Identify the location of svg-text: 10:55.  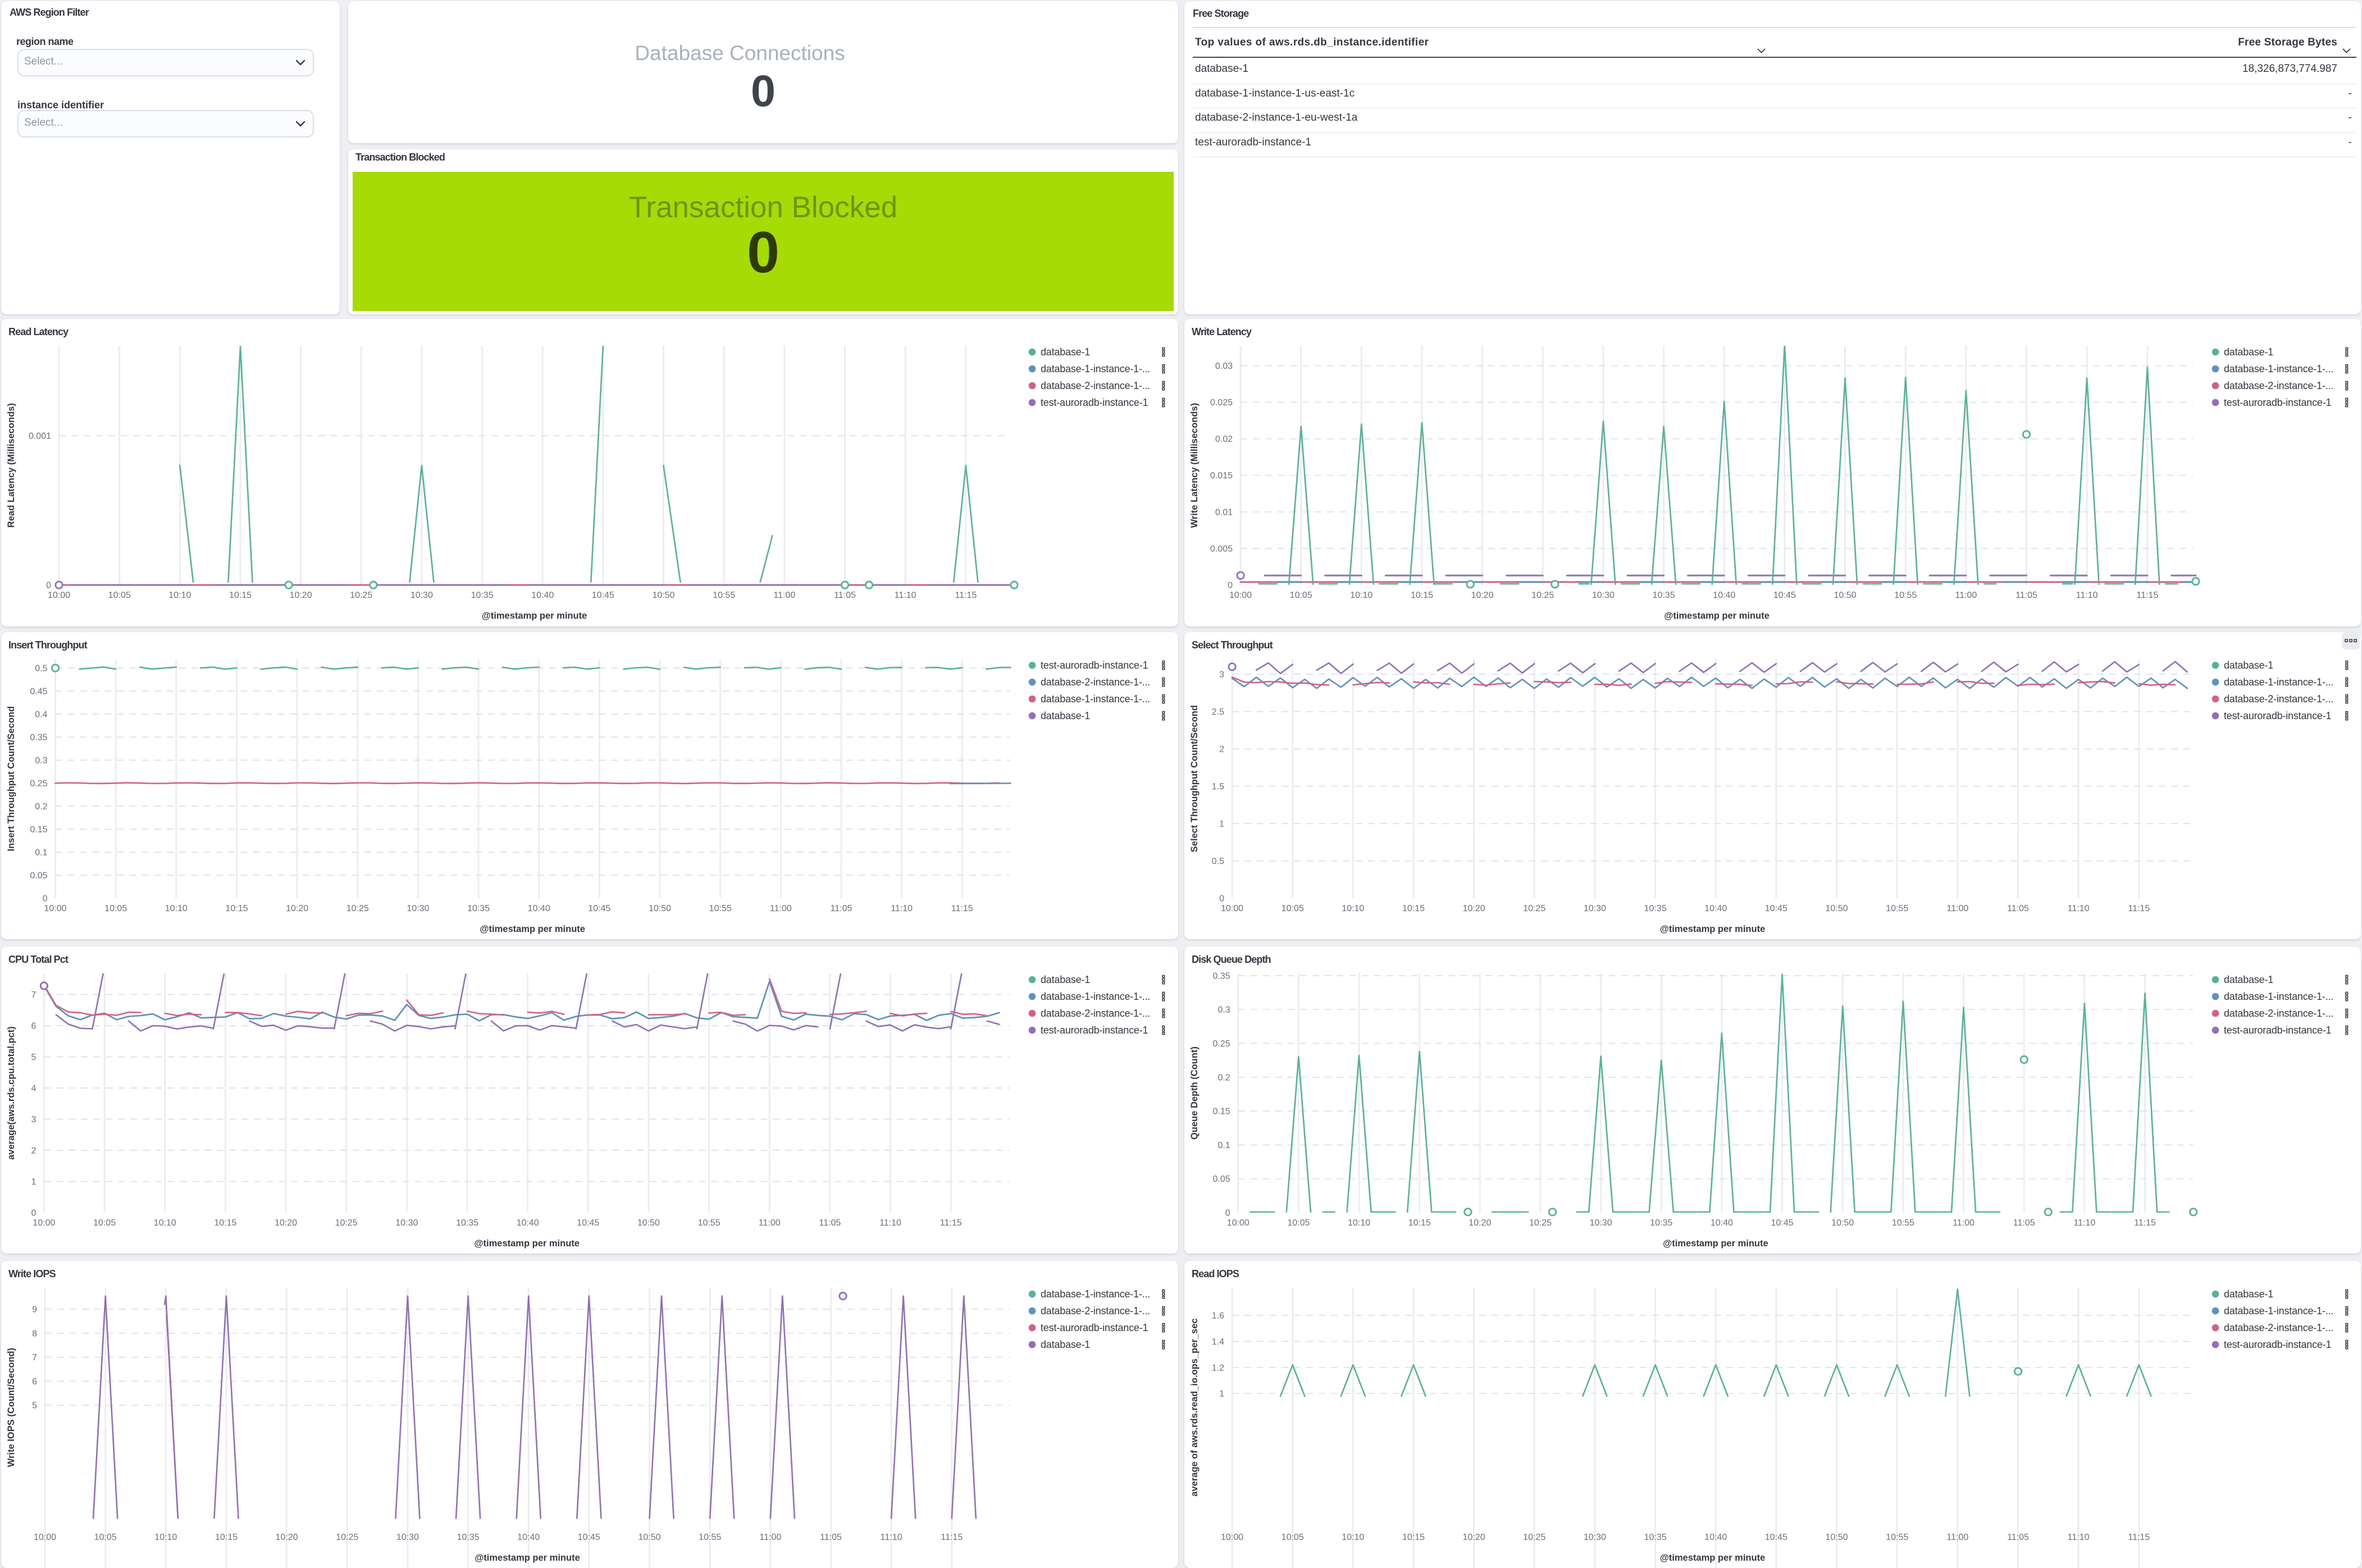
(1905, 595).